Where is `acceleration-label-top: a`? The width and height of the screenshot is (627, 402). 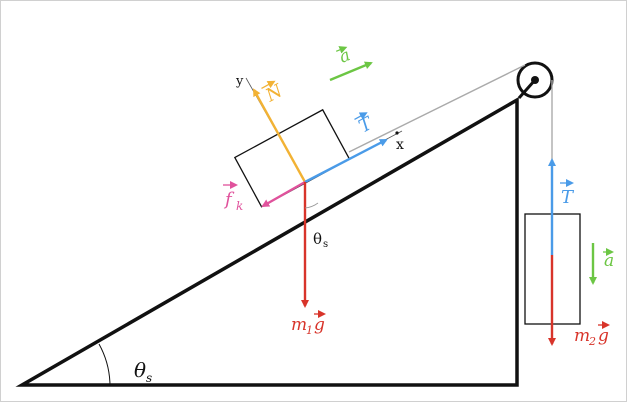
acceleration-label-top: a is located at coordinates (344, 56).